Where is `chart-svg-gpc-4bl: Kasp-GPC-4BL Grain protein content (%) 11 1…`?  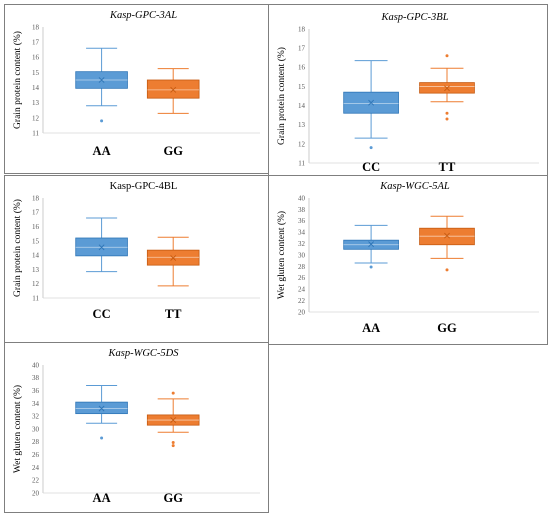
chart-svg-gpc-4bl: Kasp-GPC-4BL Grain protein content (%) 11 1… is located at coordinates (136, 251).